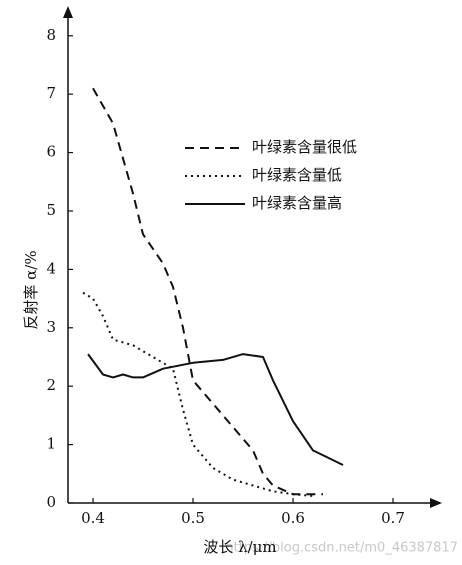  What do you see at coordinates (51, 327) in the screenshot?
I see `y-tick-label: 3` at bounding box center [51, 327].